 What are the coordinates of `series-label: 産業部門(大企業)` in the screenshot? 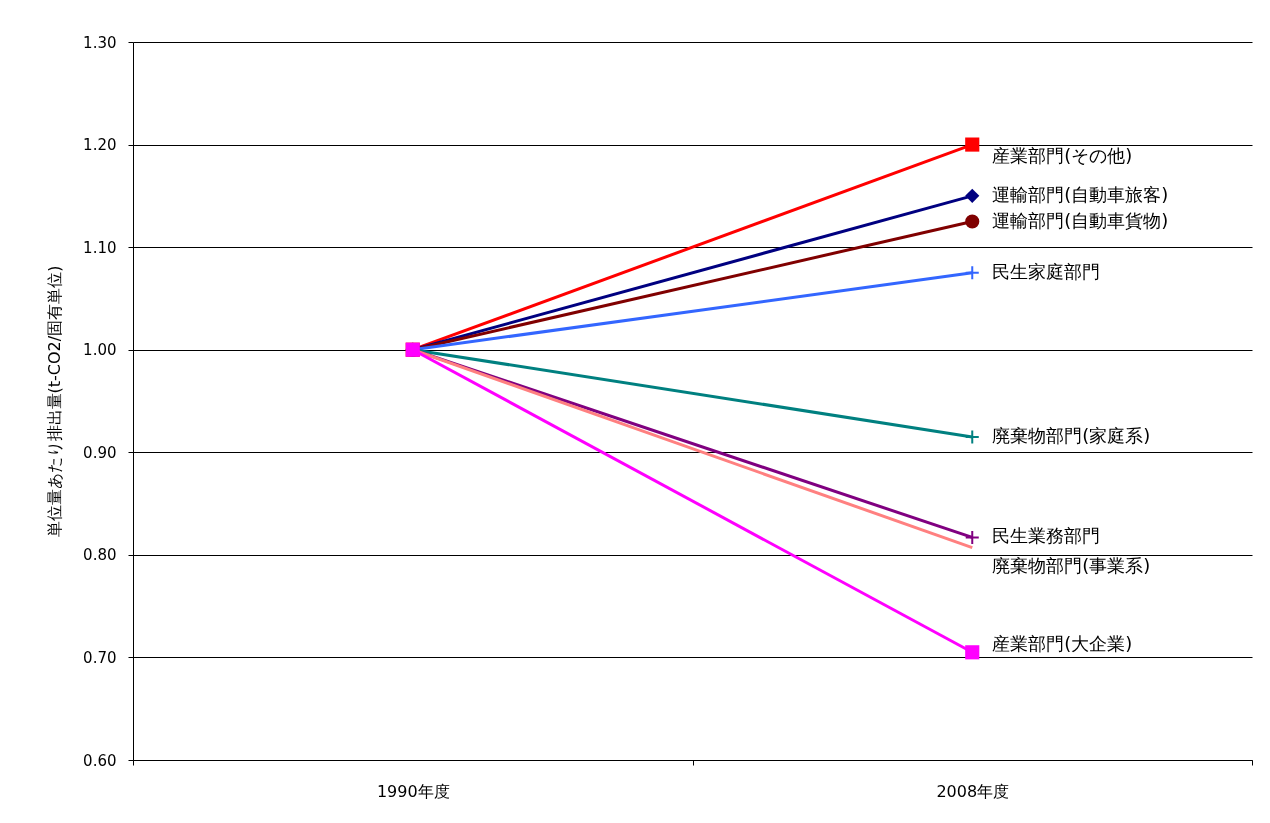 It's located at (1062, 644).